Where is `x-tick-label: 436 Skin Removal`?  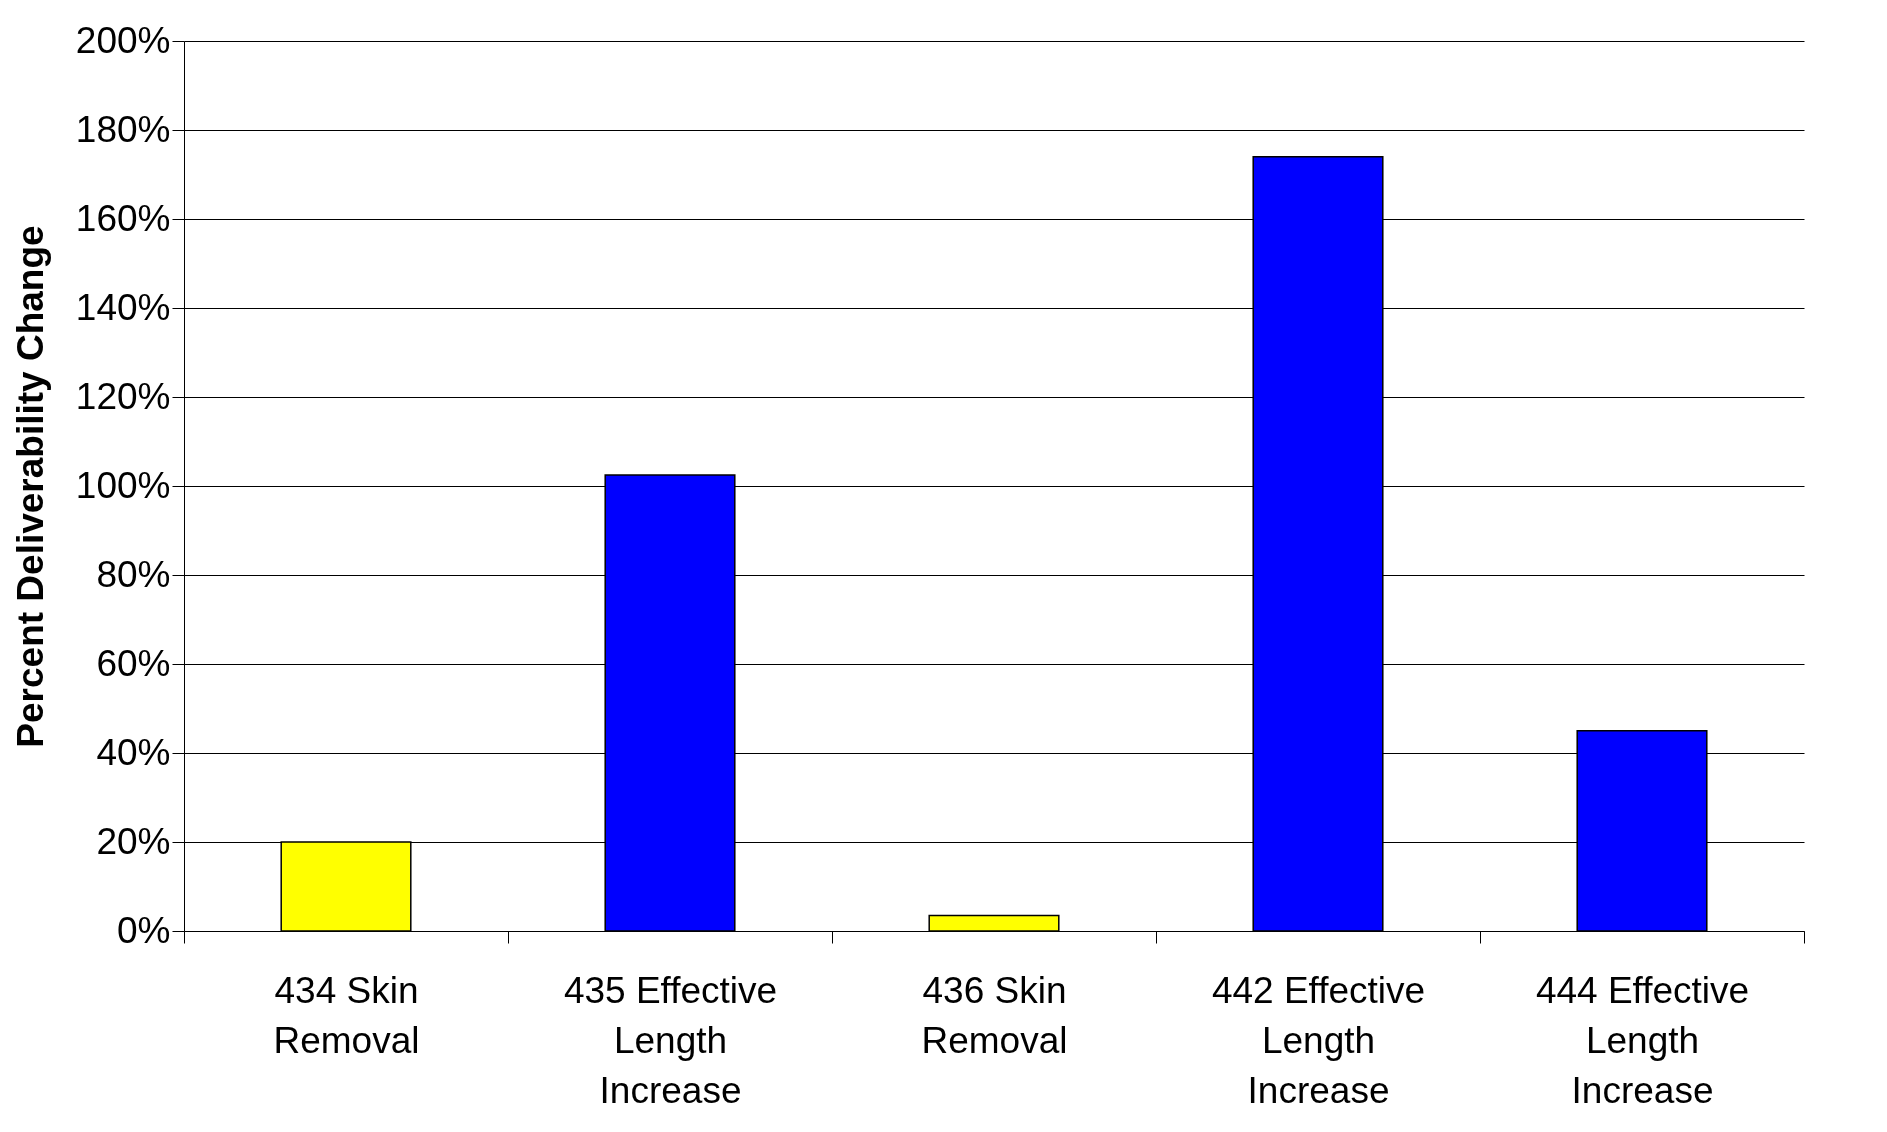 x-tick-label: 436 Skin Removal is located at coordinates (994, 1015).